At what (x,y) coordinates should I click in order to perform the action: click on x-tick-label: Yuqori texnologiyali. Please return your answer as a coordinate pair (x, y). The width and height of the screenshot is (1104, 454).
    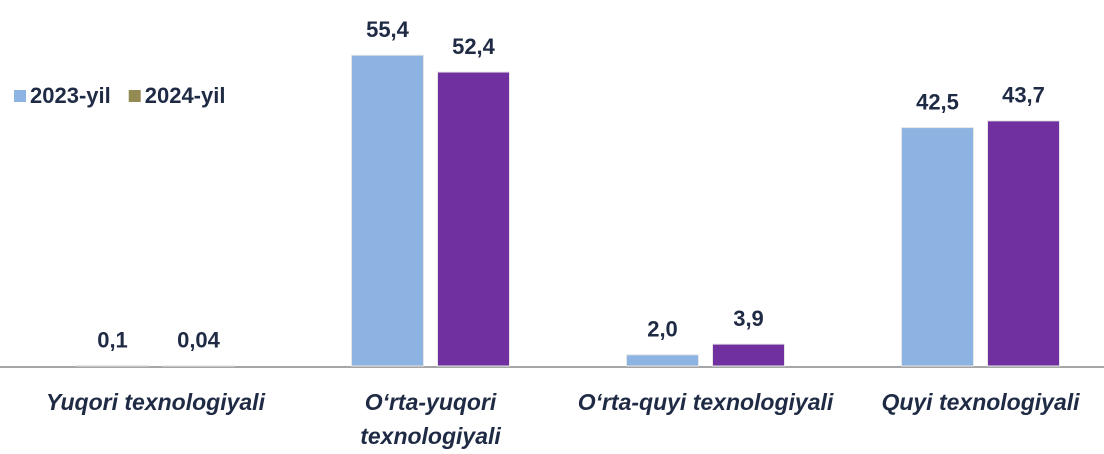
    Looking at the image, I should click on (155, 402).